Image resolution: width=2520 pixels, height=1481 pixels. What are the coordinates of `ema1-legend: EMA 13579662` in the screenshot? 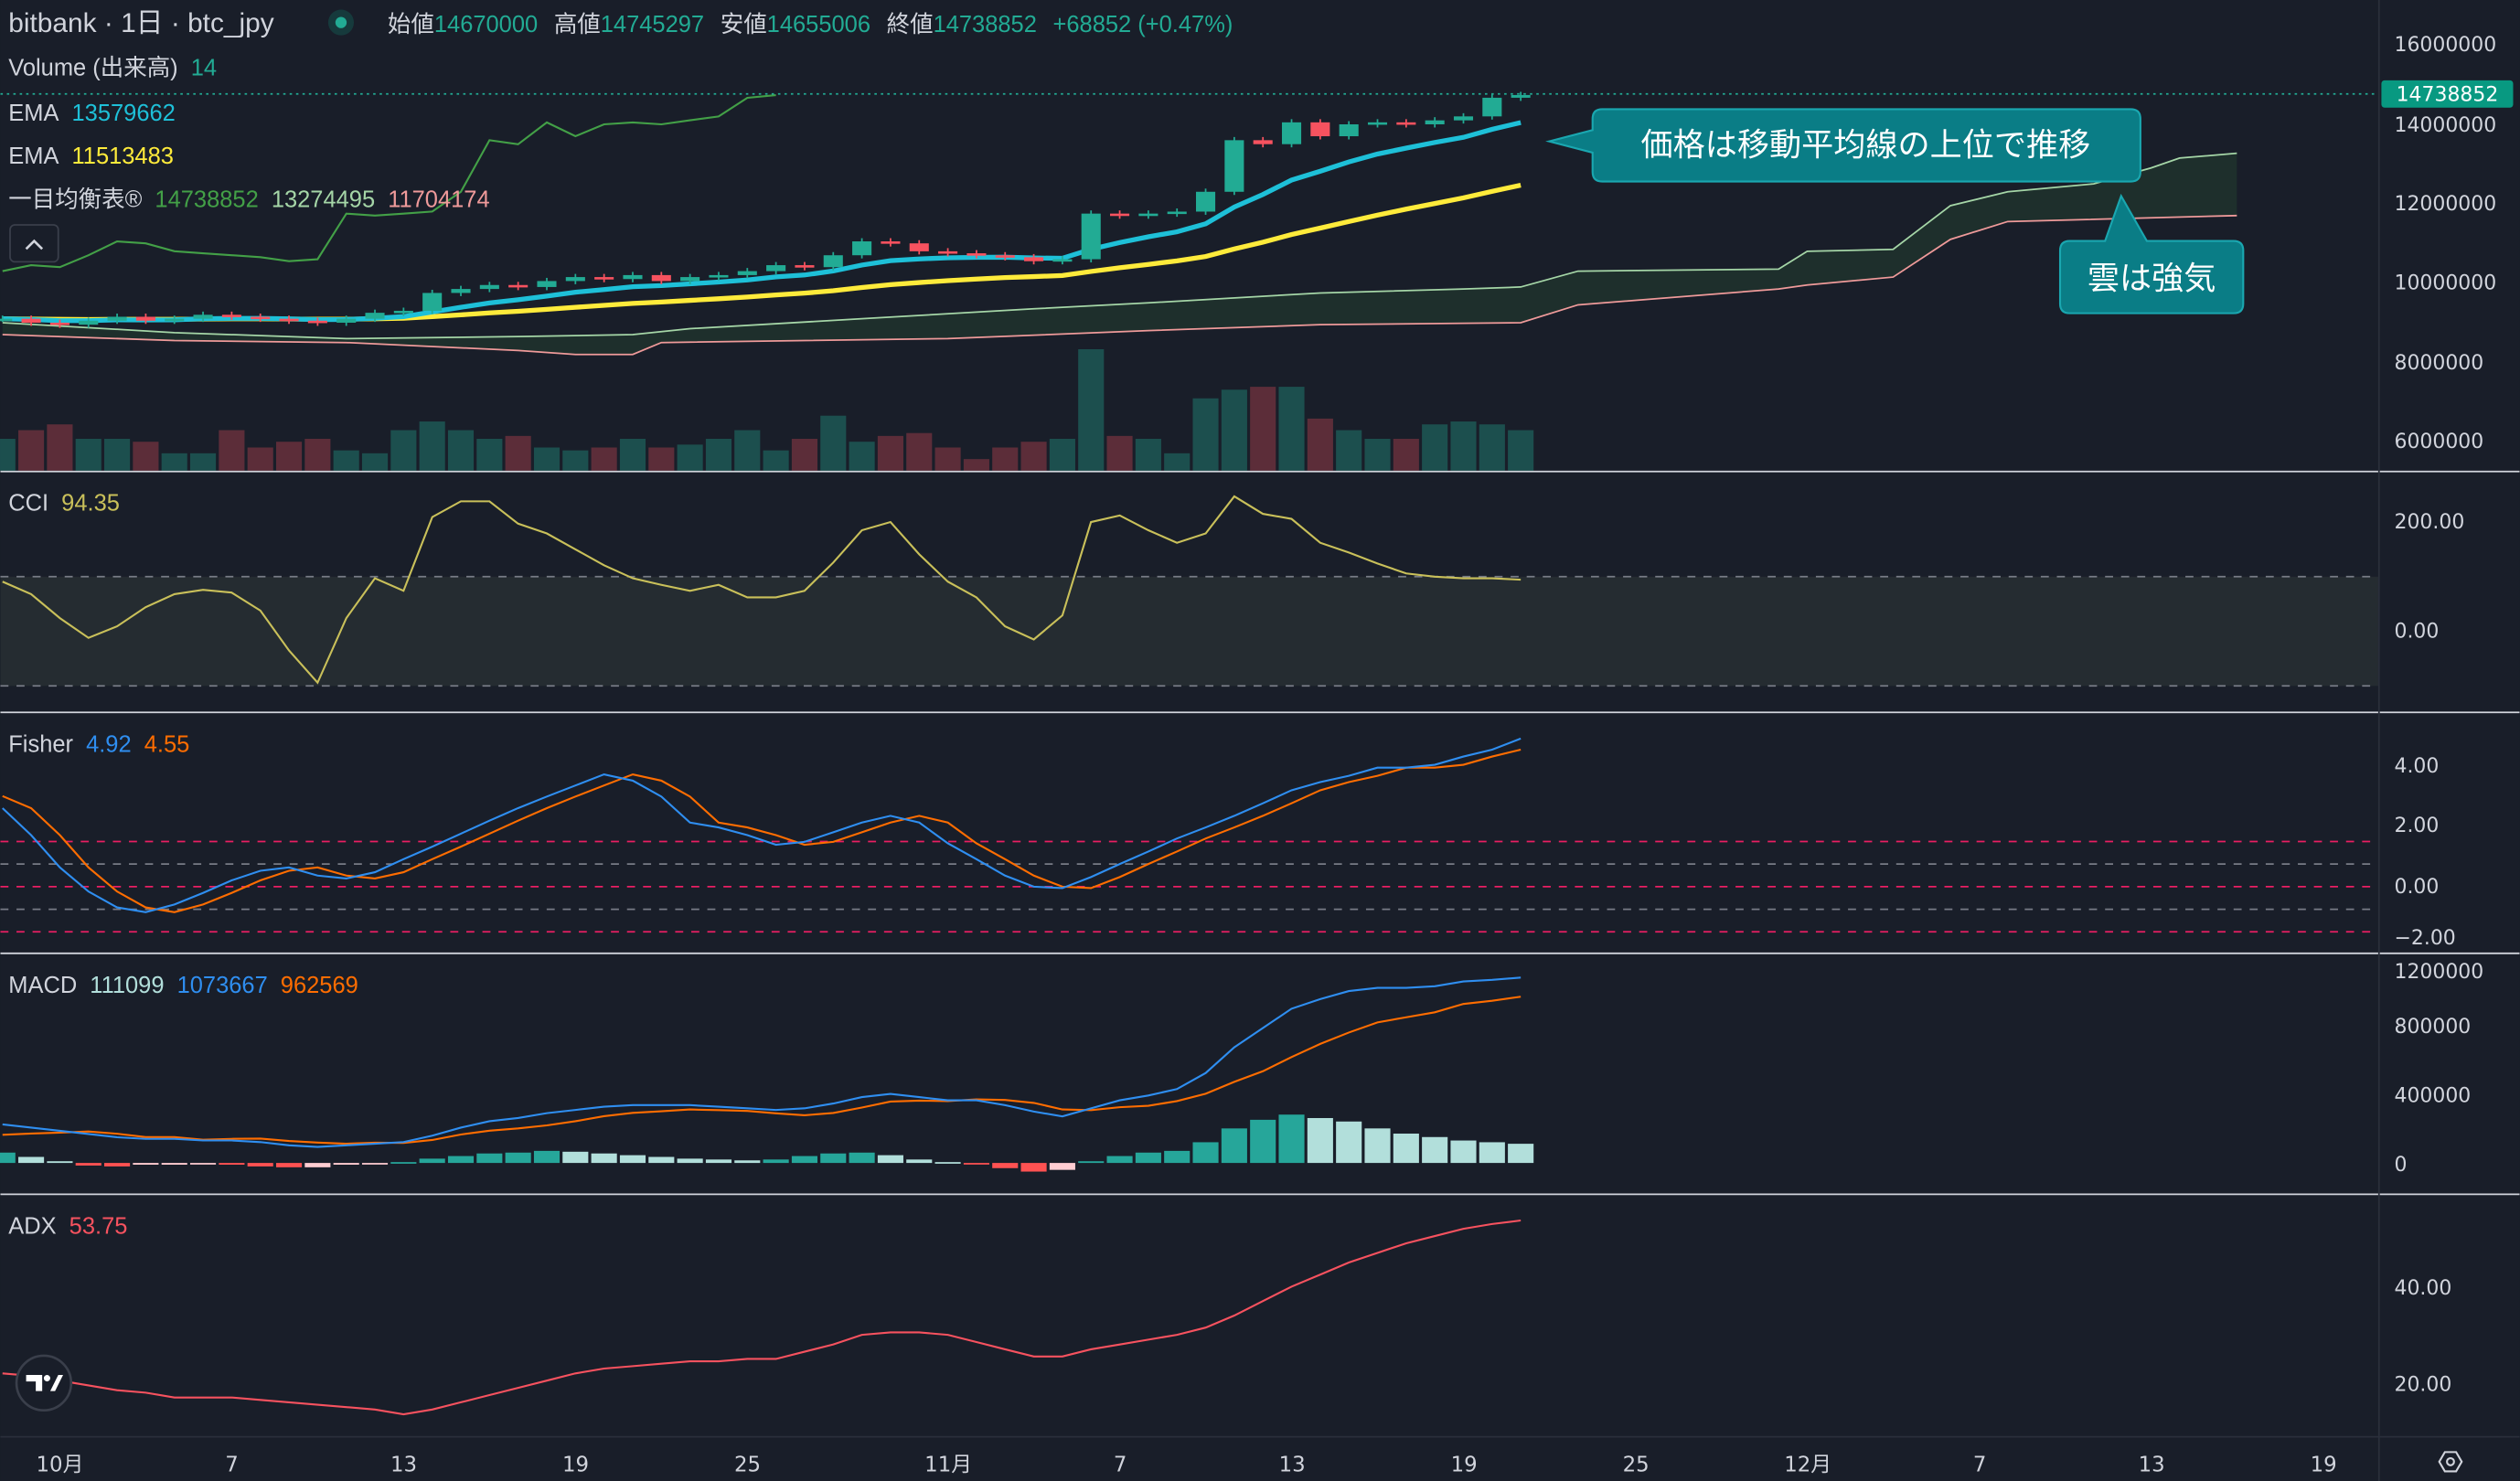 It's located at (92, 113).